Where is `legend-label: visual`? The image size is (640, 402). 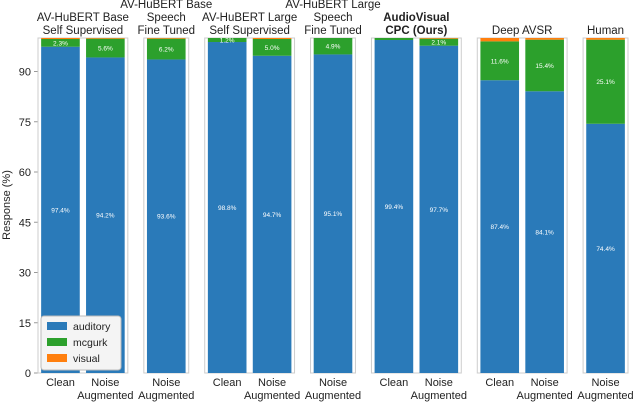 legend-label: visual is located at coordinates (86, 359).